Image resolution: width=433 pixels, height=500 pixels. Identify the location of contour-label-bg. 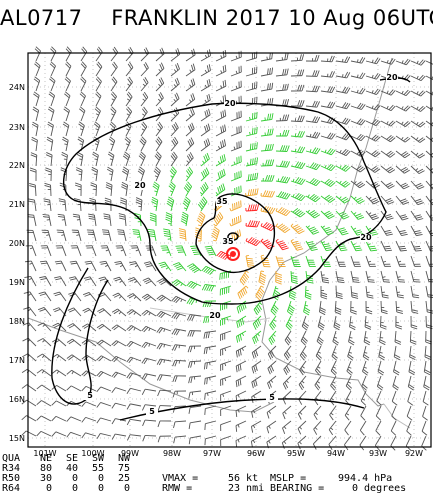
(392, 78).